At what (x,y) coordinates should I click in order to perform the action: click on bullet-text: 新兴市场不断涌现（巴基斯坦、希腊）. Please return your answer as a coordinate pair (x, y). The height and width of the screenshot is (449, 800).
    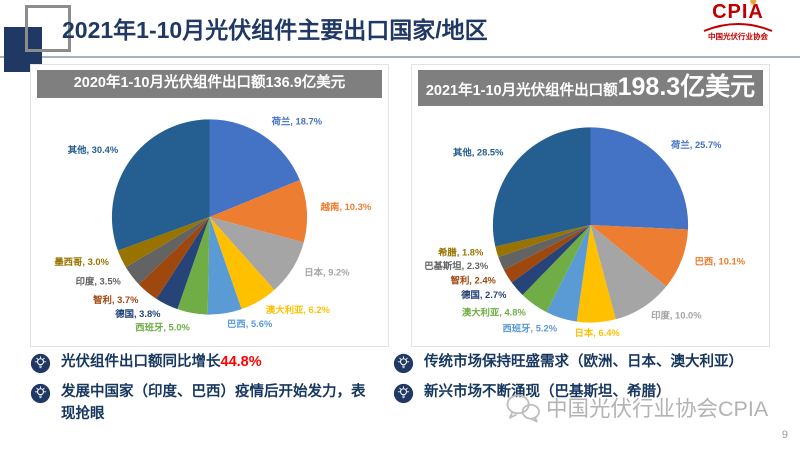
    Looking at the image, I should click on (547, 393).